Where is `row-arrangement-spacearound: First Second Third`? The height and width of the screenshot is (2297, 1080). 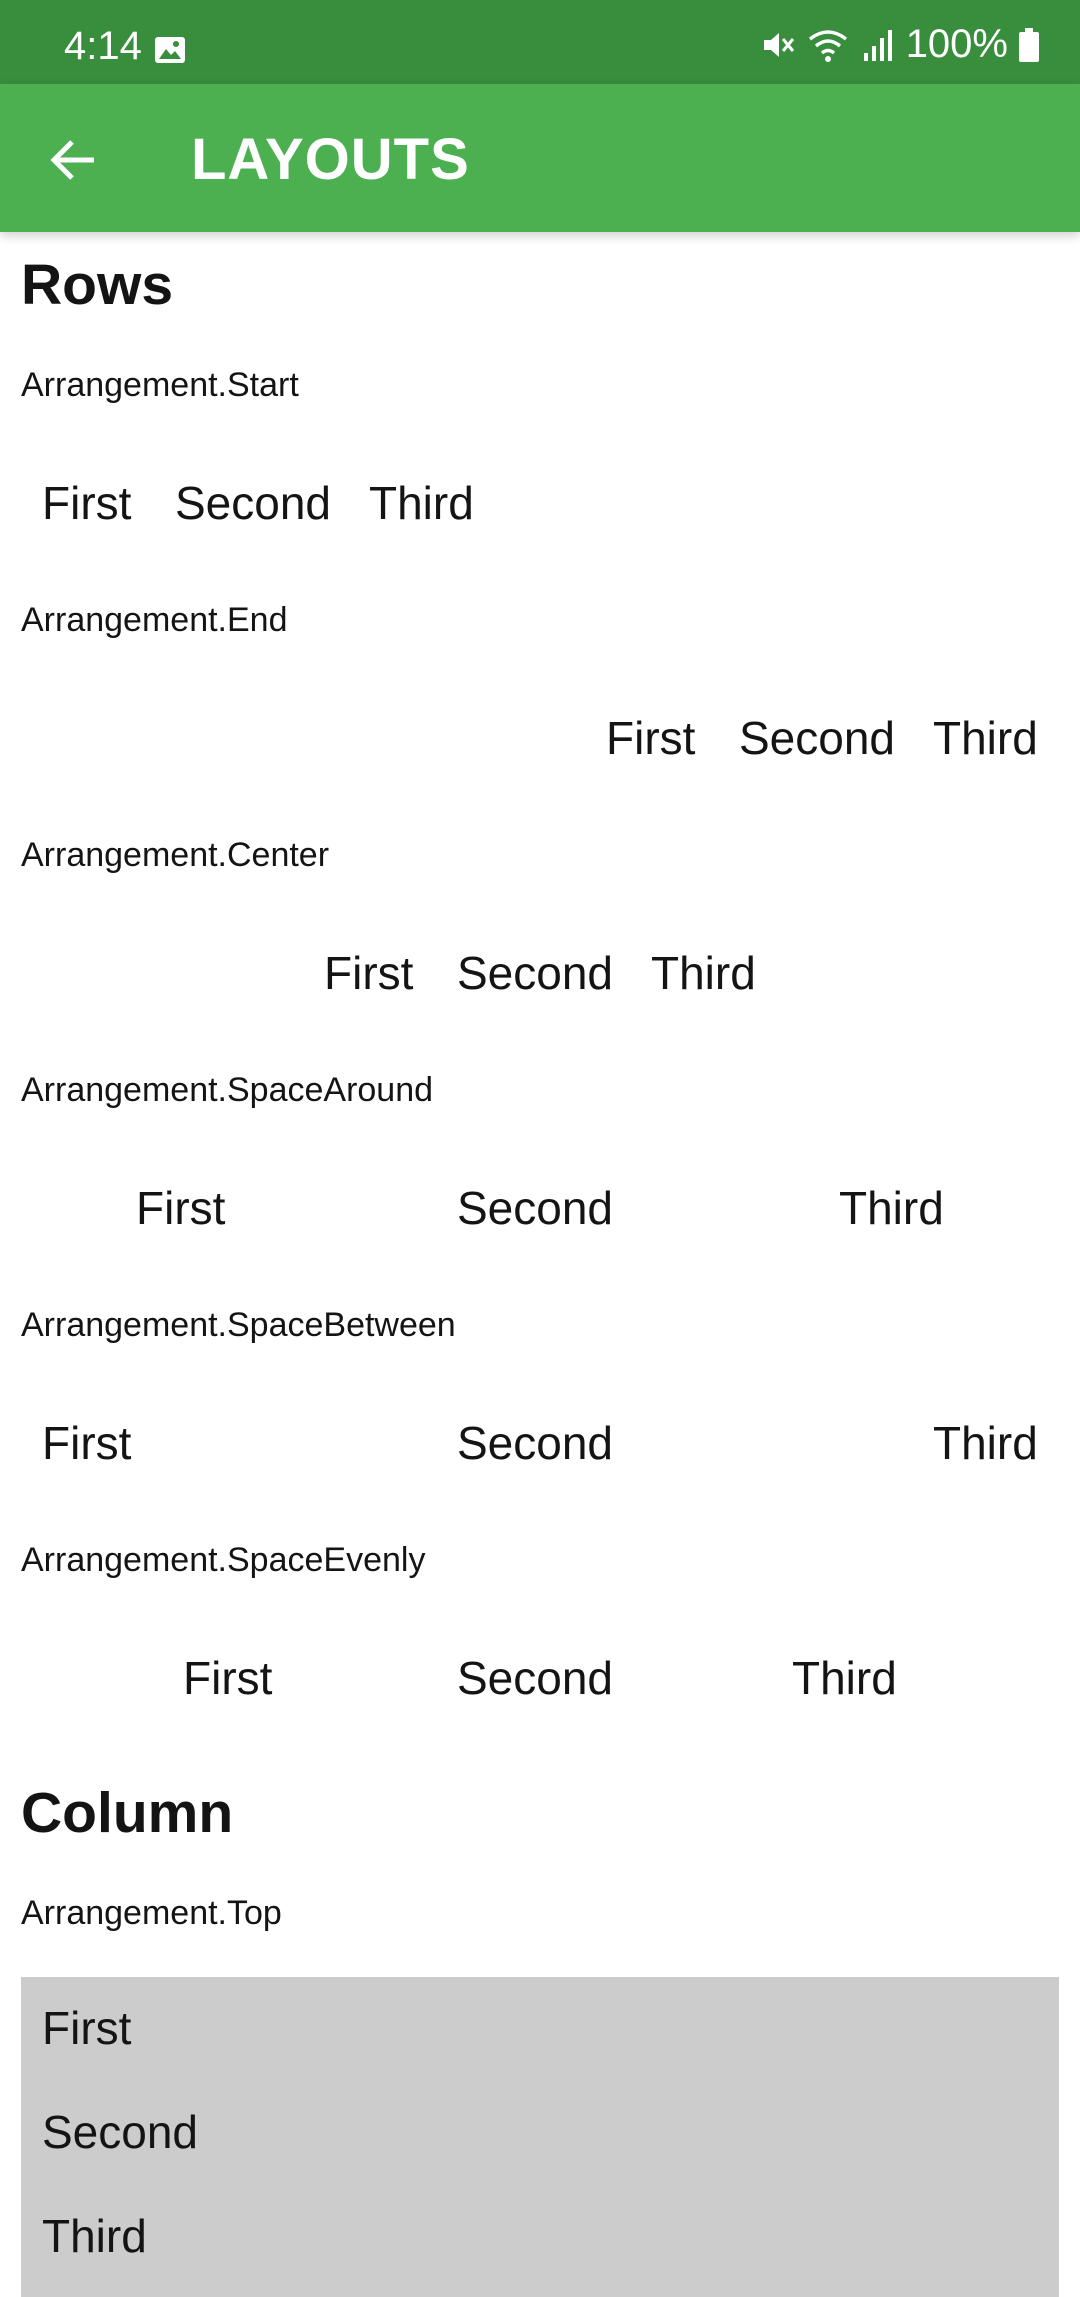 row-arrangement-spacearound: First Second Third is located at coordinates (540, 1211).